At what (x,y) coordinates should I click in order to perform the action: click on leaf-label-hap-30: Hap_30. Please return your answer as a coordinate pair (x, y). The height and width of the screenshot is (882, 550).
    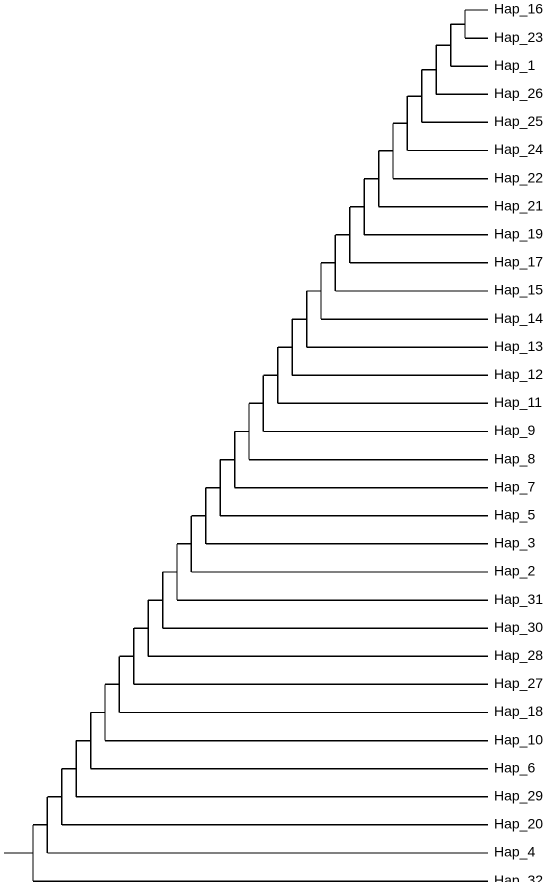
    Looking at the image, I should click on (518, 627).